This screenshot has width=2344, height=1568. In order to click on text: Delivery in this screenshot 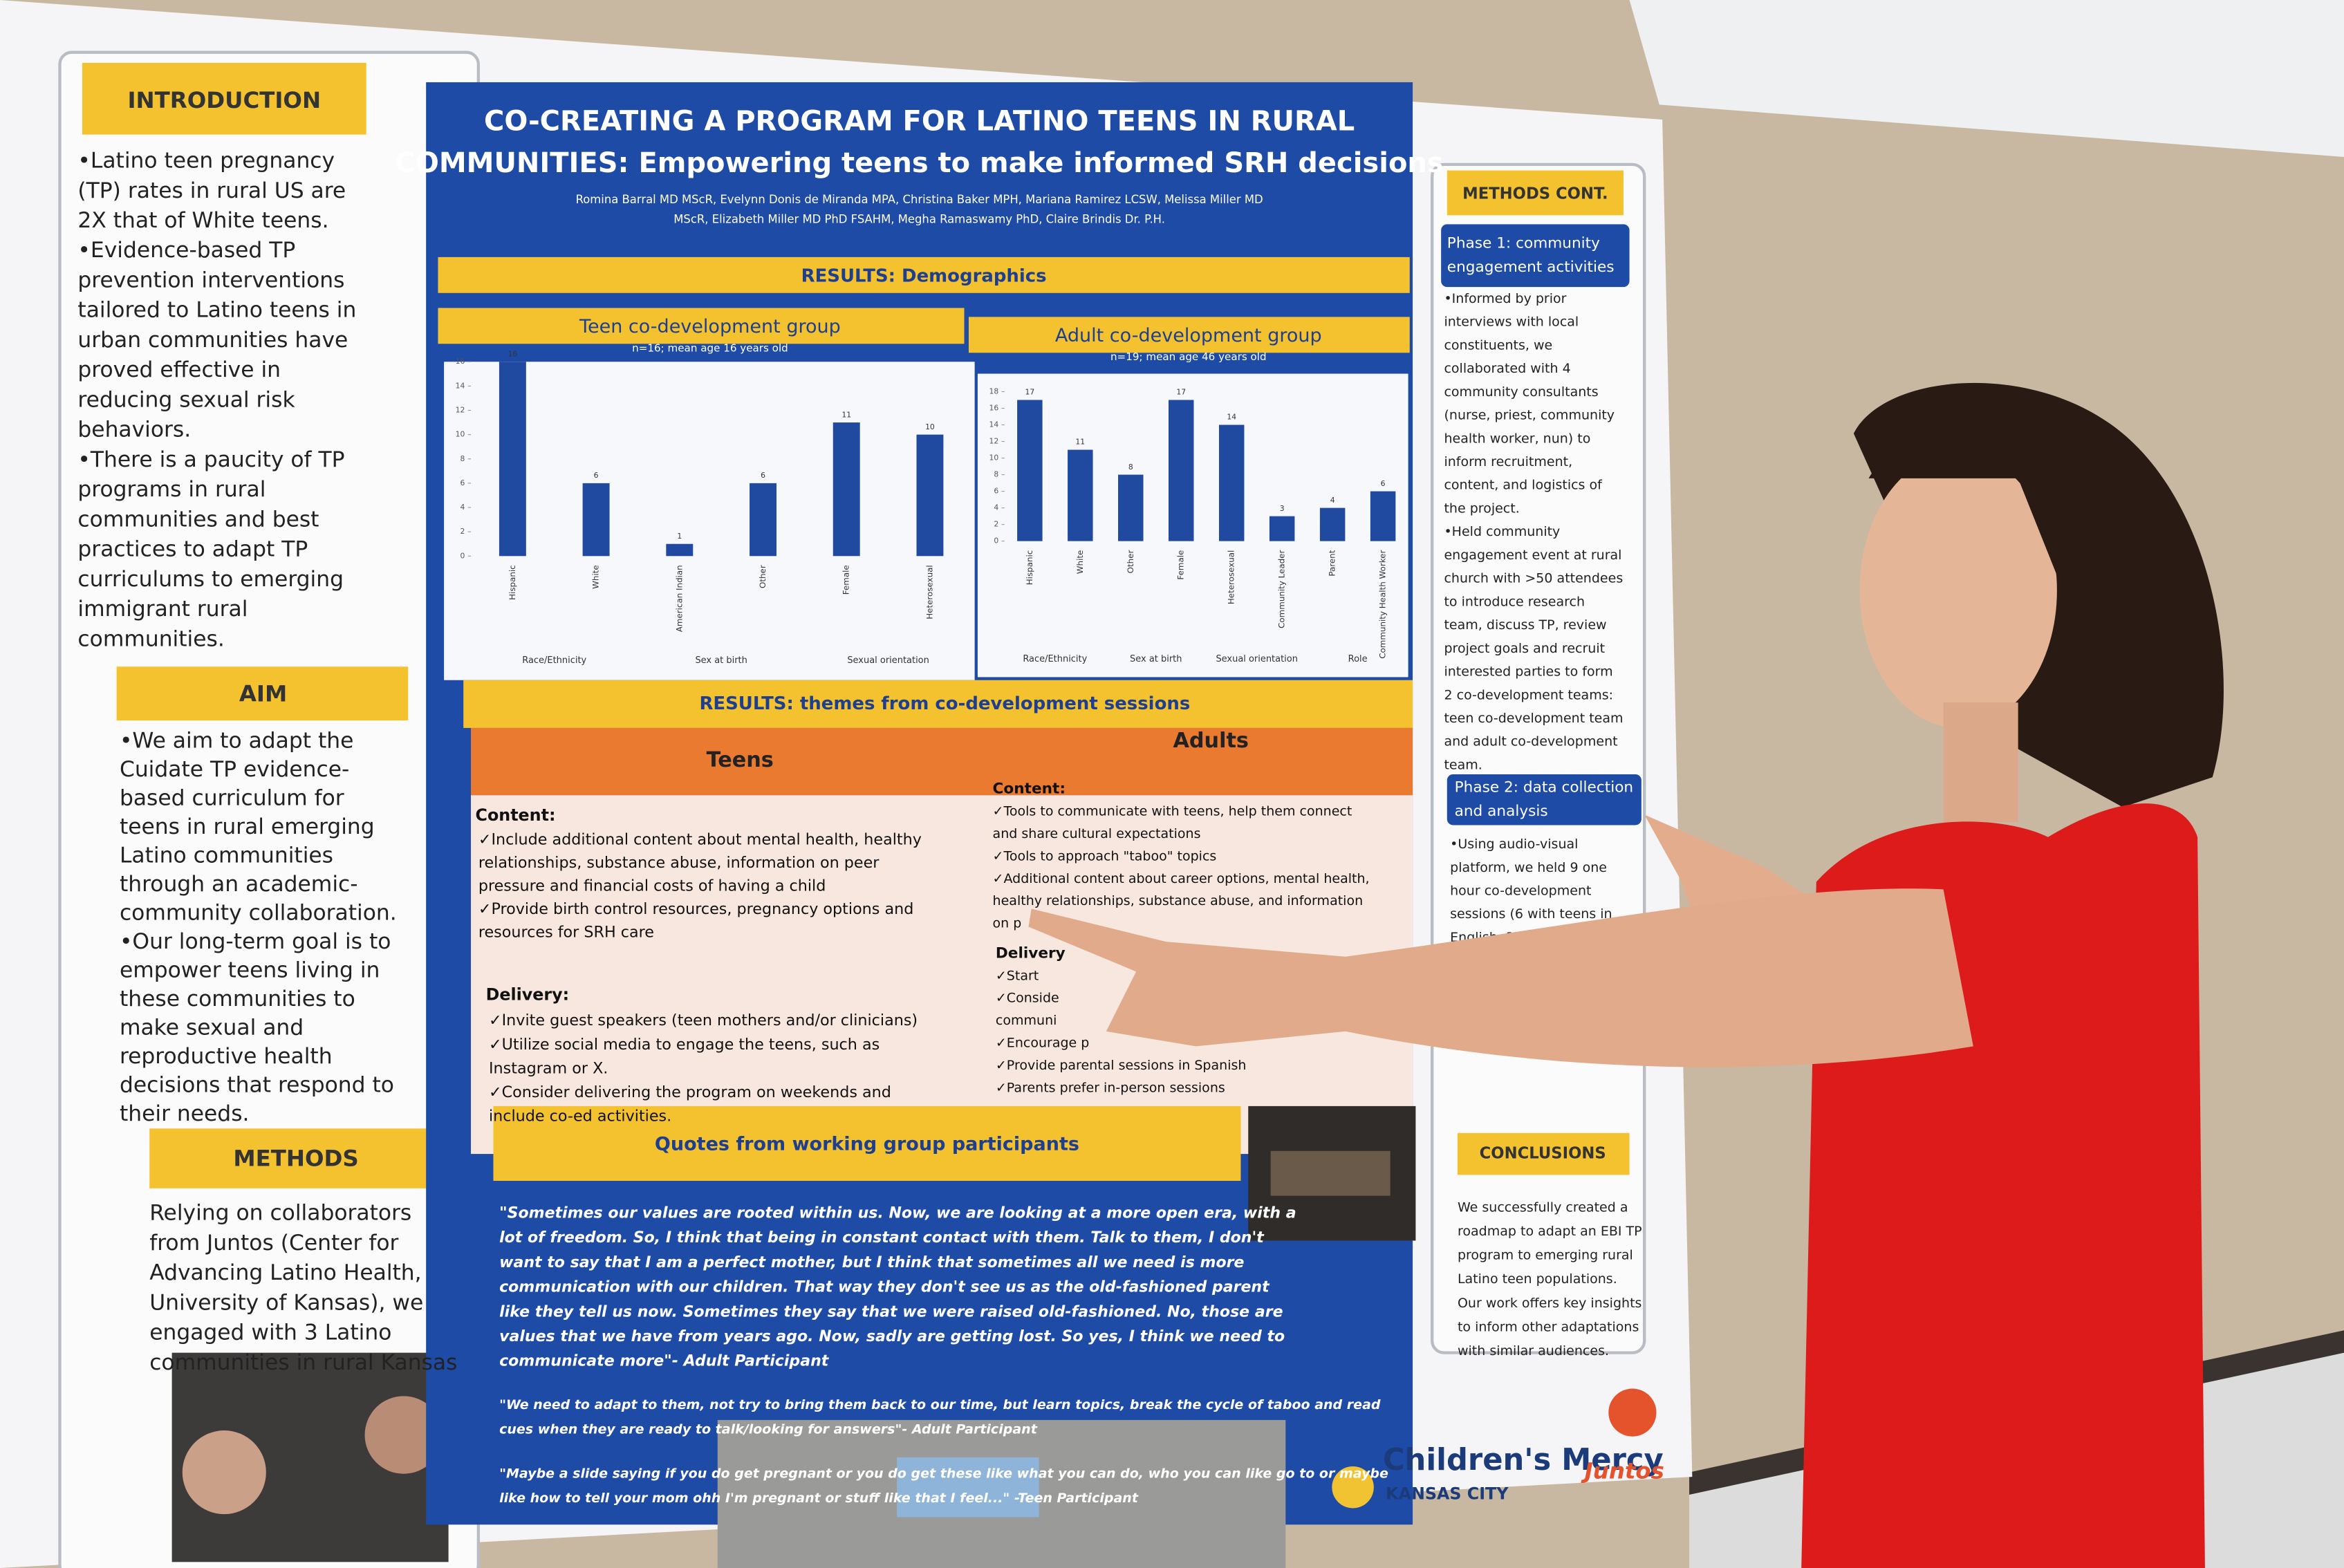, I will do `click(1031, 953)`.